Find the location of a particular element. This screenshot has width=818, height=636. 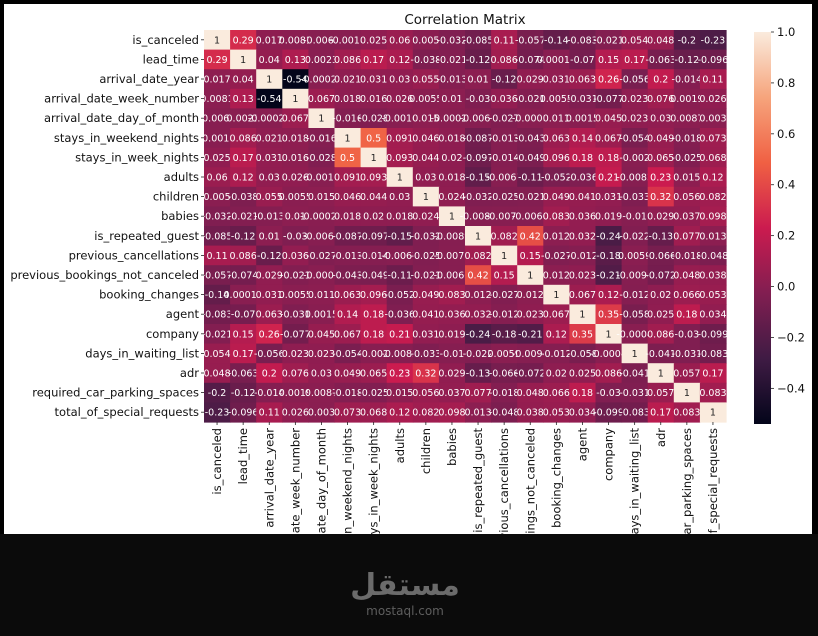

cell-annotation: 0.21 is located at coordinates (399, 334).